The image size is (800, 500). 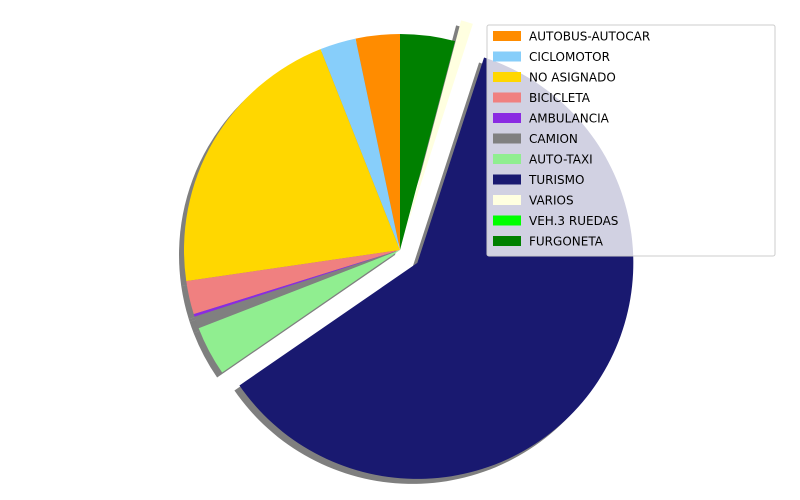 I want to click on legend-item-bicicleta: BICICLETA, so click(x=542, y=98).